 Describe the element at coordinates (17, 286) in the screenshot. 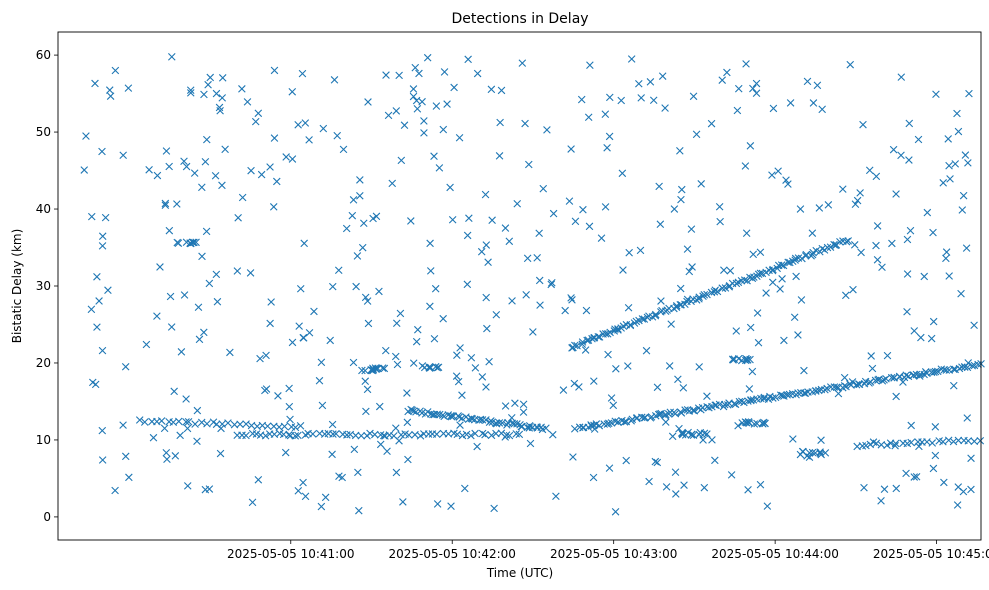

I see `y-axis-label: Bistatic Delay (km)` at that location.